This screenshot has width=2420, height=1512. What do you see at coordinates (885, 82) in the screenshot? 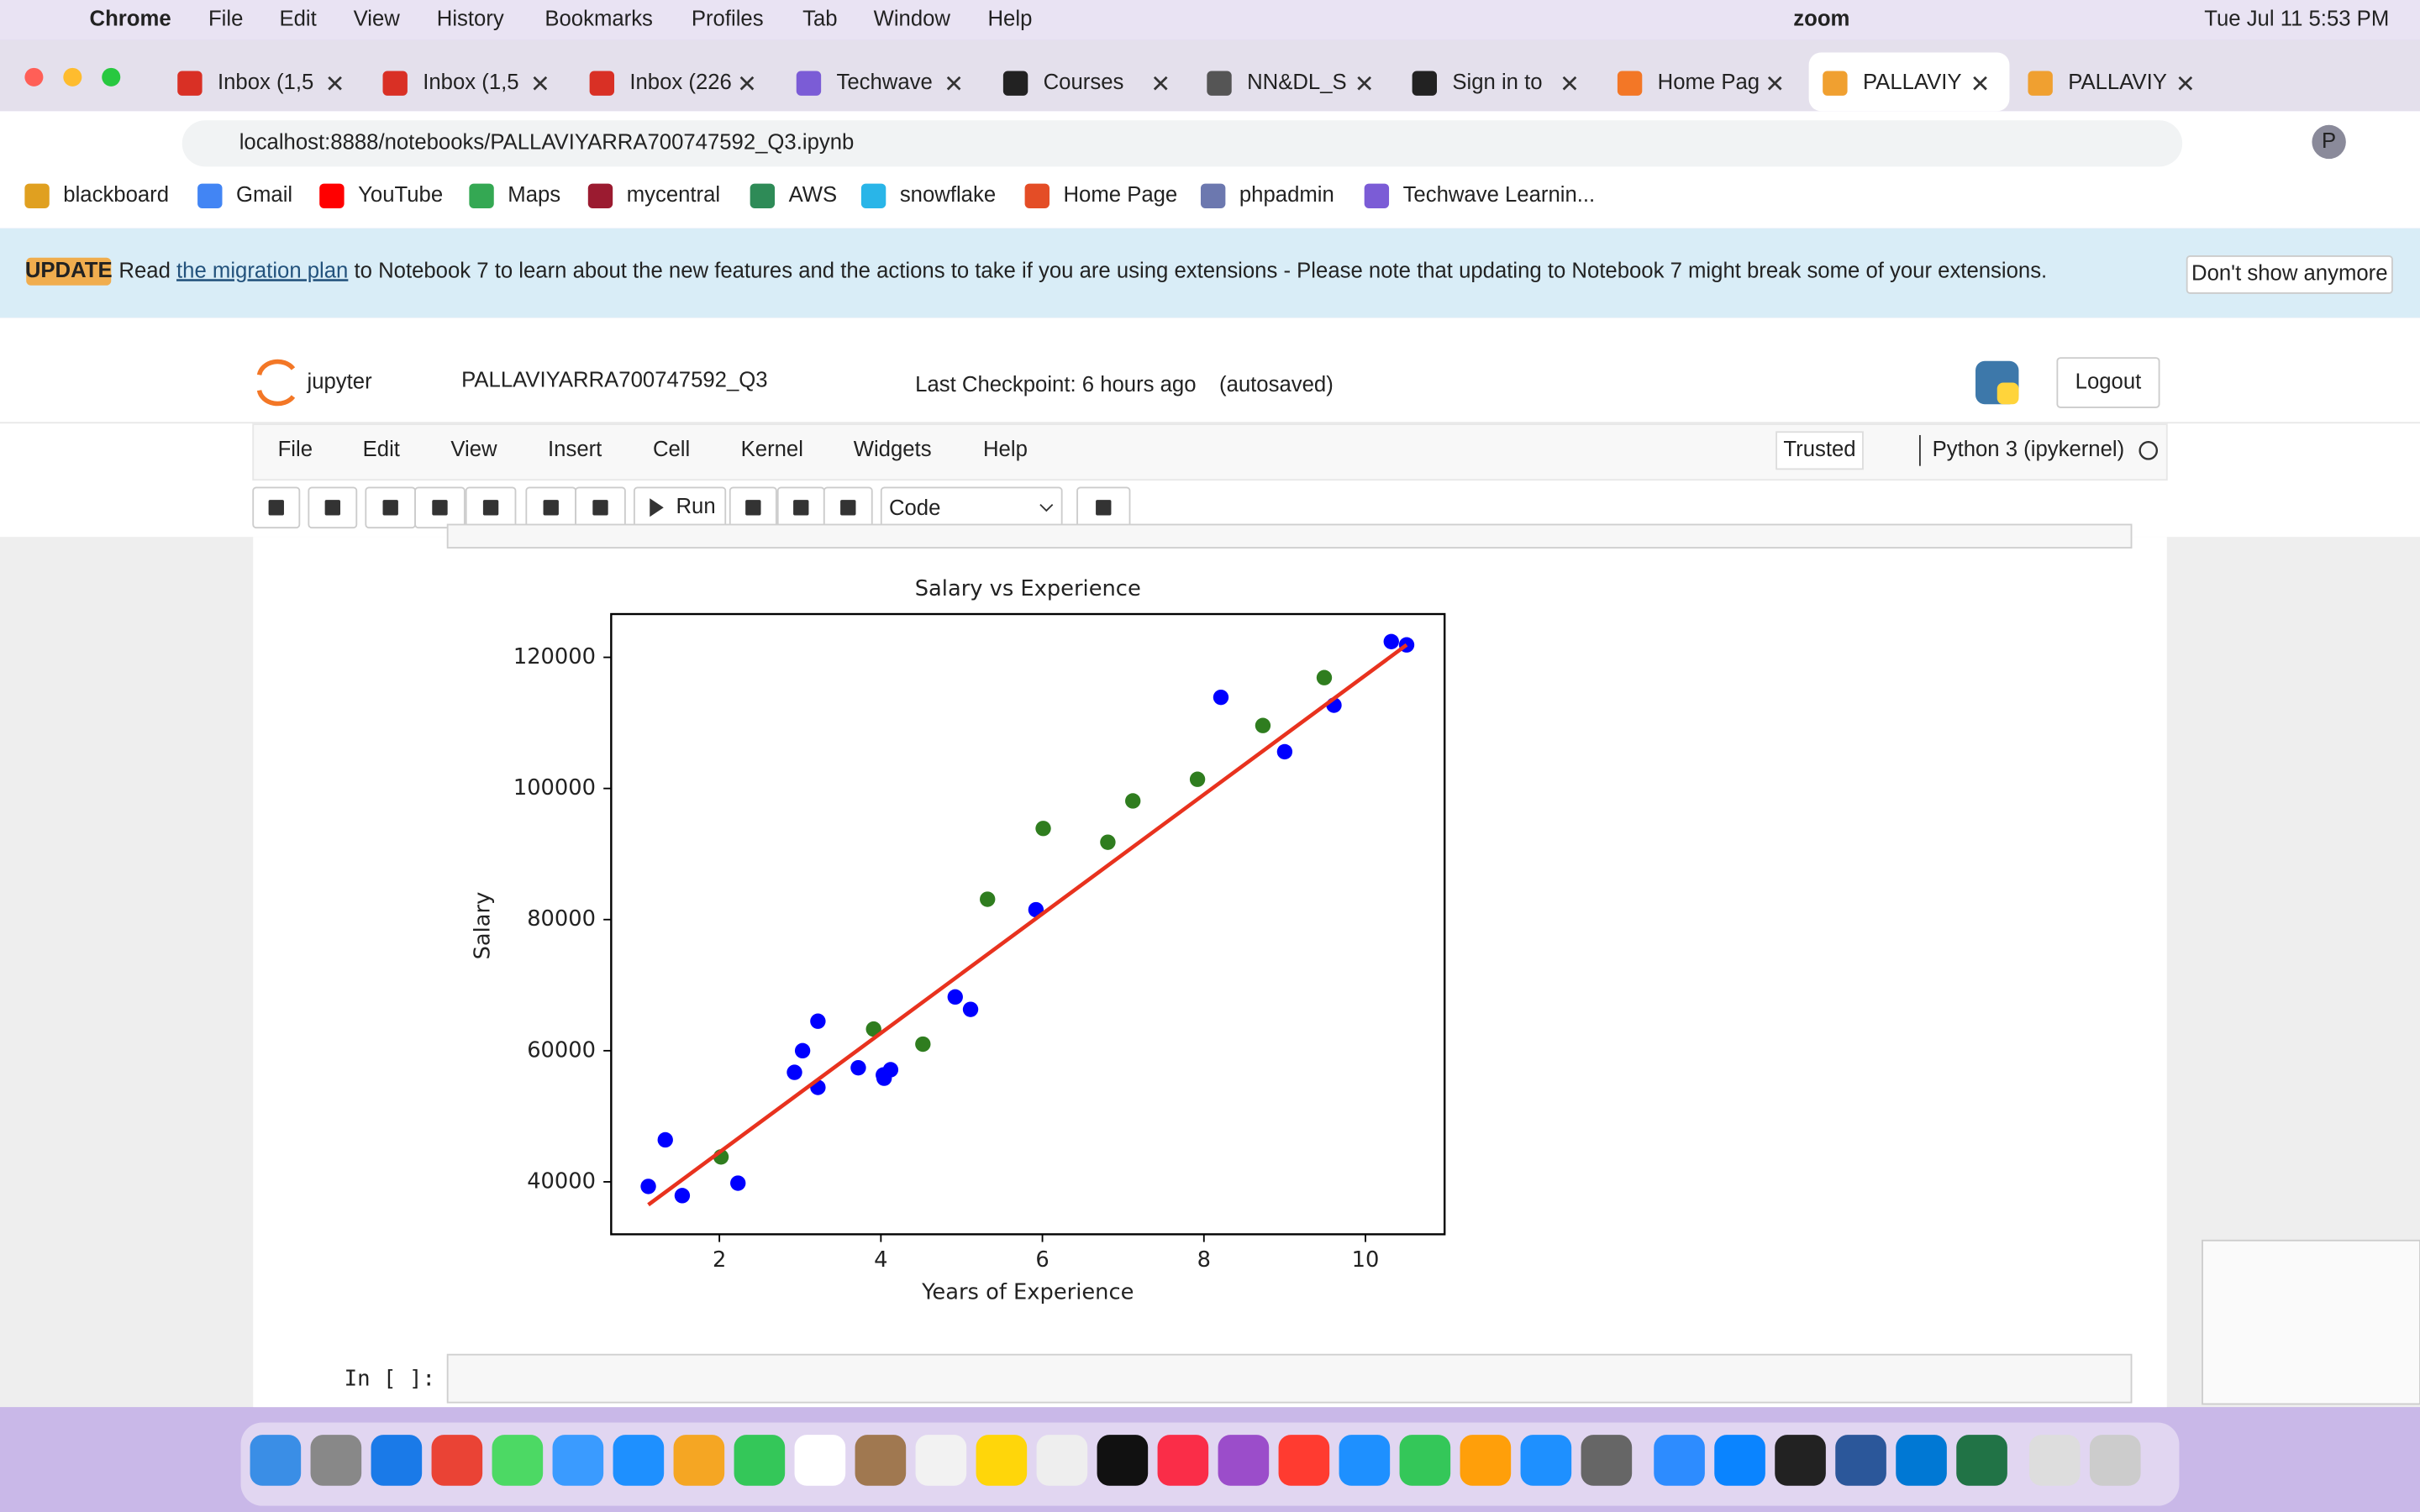
I see `tab-title: Techwave` at bounding box center [885, 82].